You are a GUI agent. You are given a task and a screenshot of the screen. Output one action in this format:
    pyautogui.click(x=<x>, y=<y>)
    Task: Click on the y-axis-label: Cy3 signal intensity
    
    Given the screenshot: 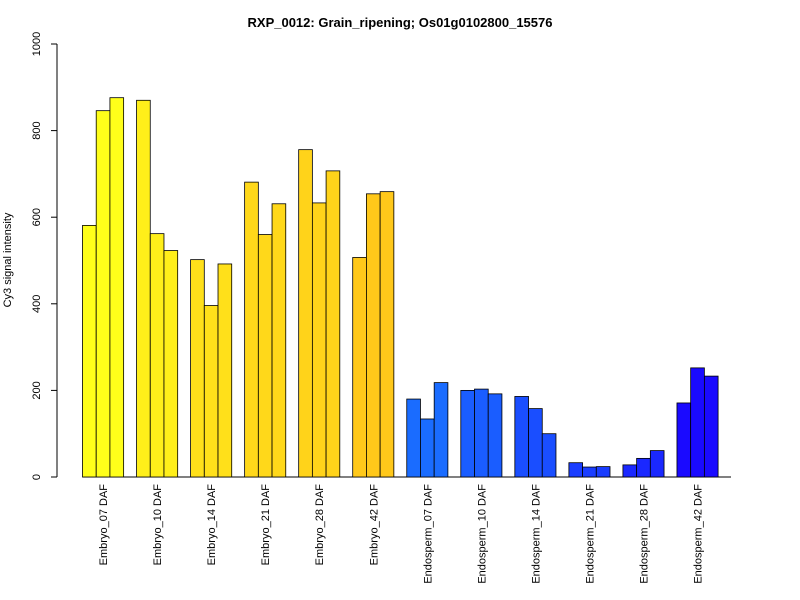 What is the action you would take?
    pyautogui.click(x=8, y=259)
    